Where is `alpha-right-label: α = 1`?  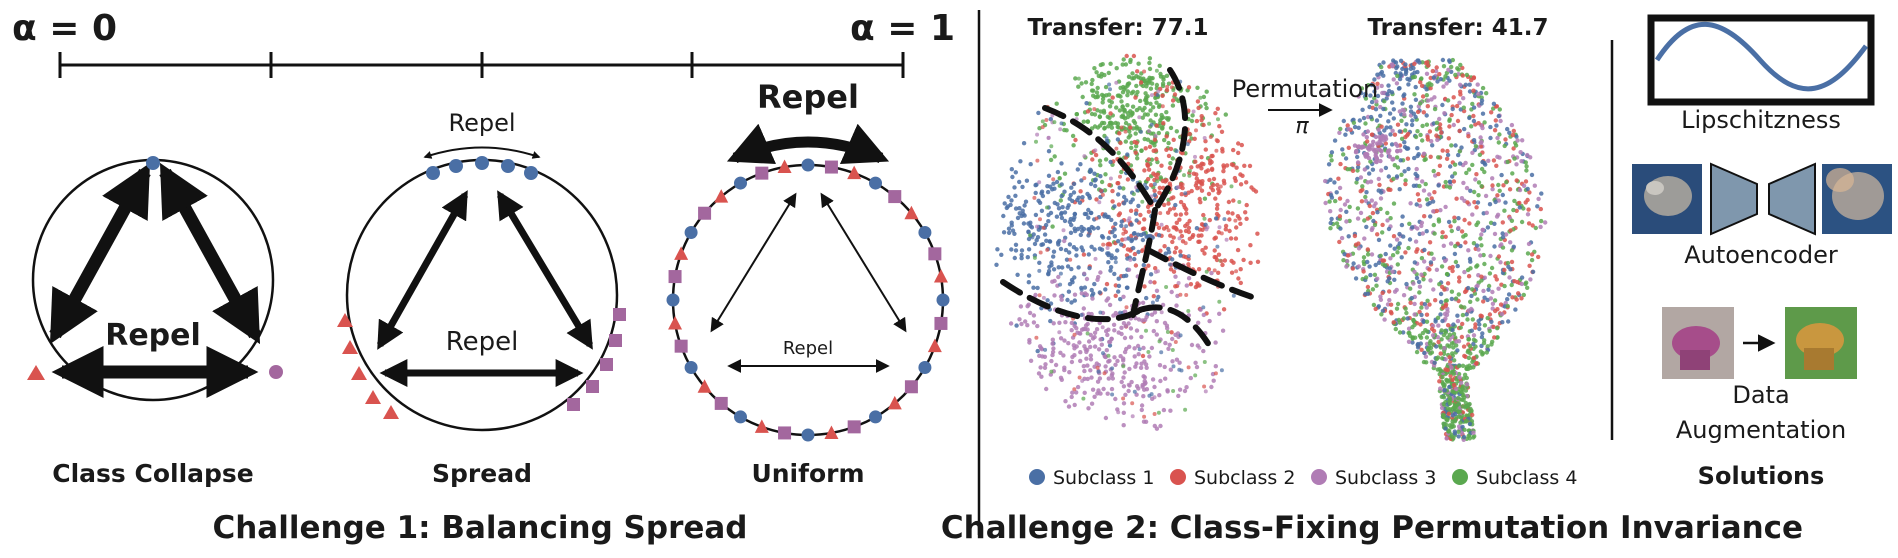
alpha-right-label: α = 1 is located at coordinates (902, 28).